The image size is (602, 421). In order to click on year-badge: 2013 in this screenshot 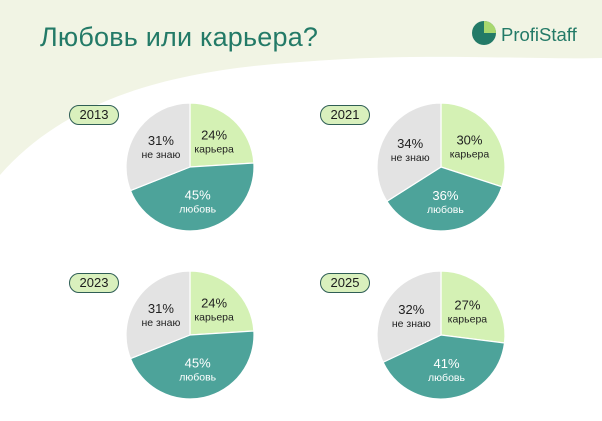, I will do `click(94, 115)`.